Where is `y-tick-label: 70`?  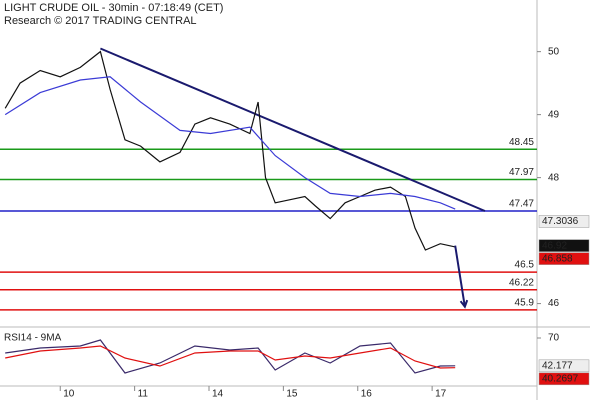
y-tick-label: 70 is located at coordinates (554, 338).